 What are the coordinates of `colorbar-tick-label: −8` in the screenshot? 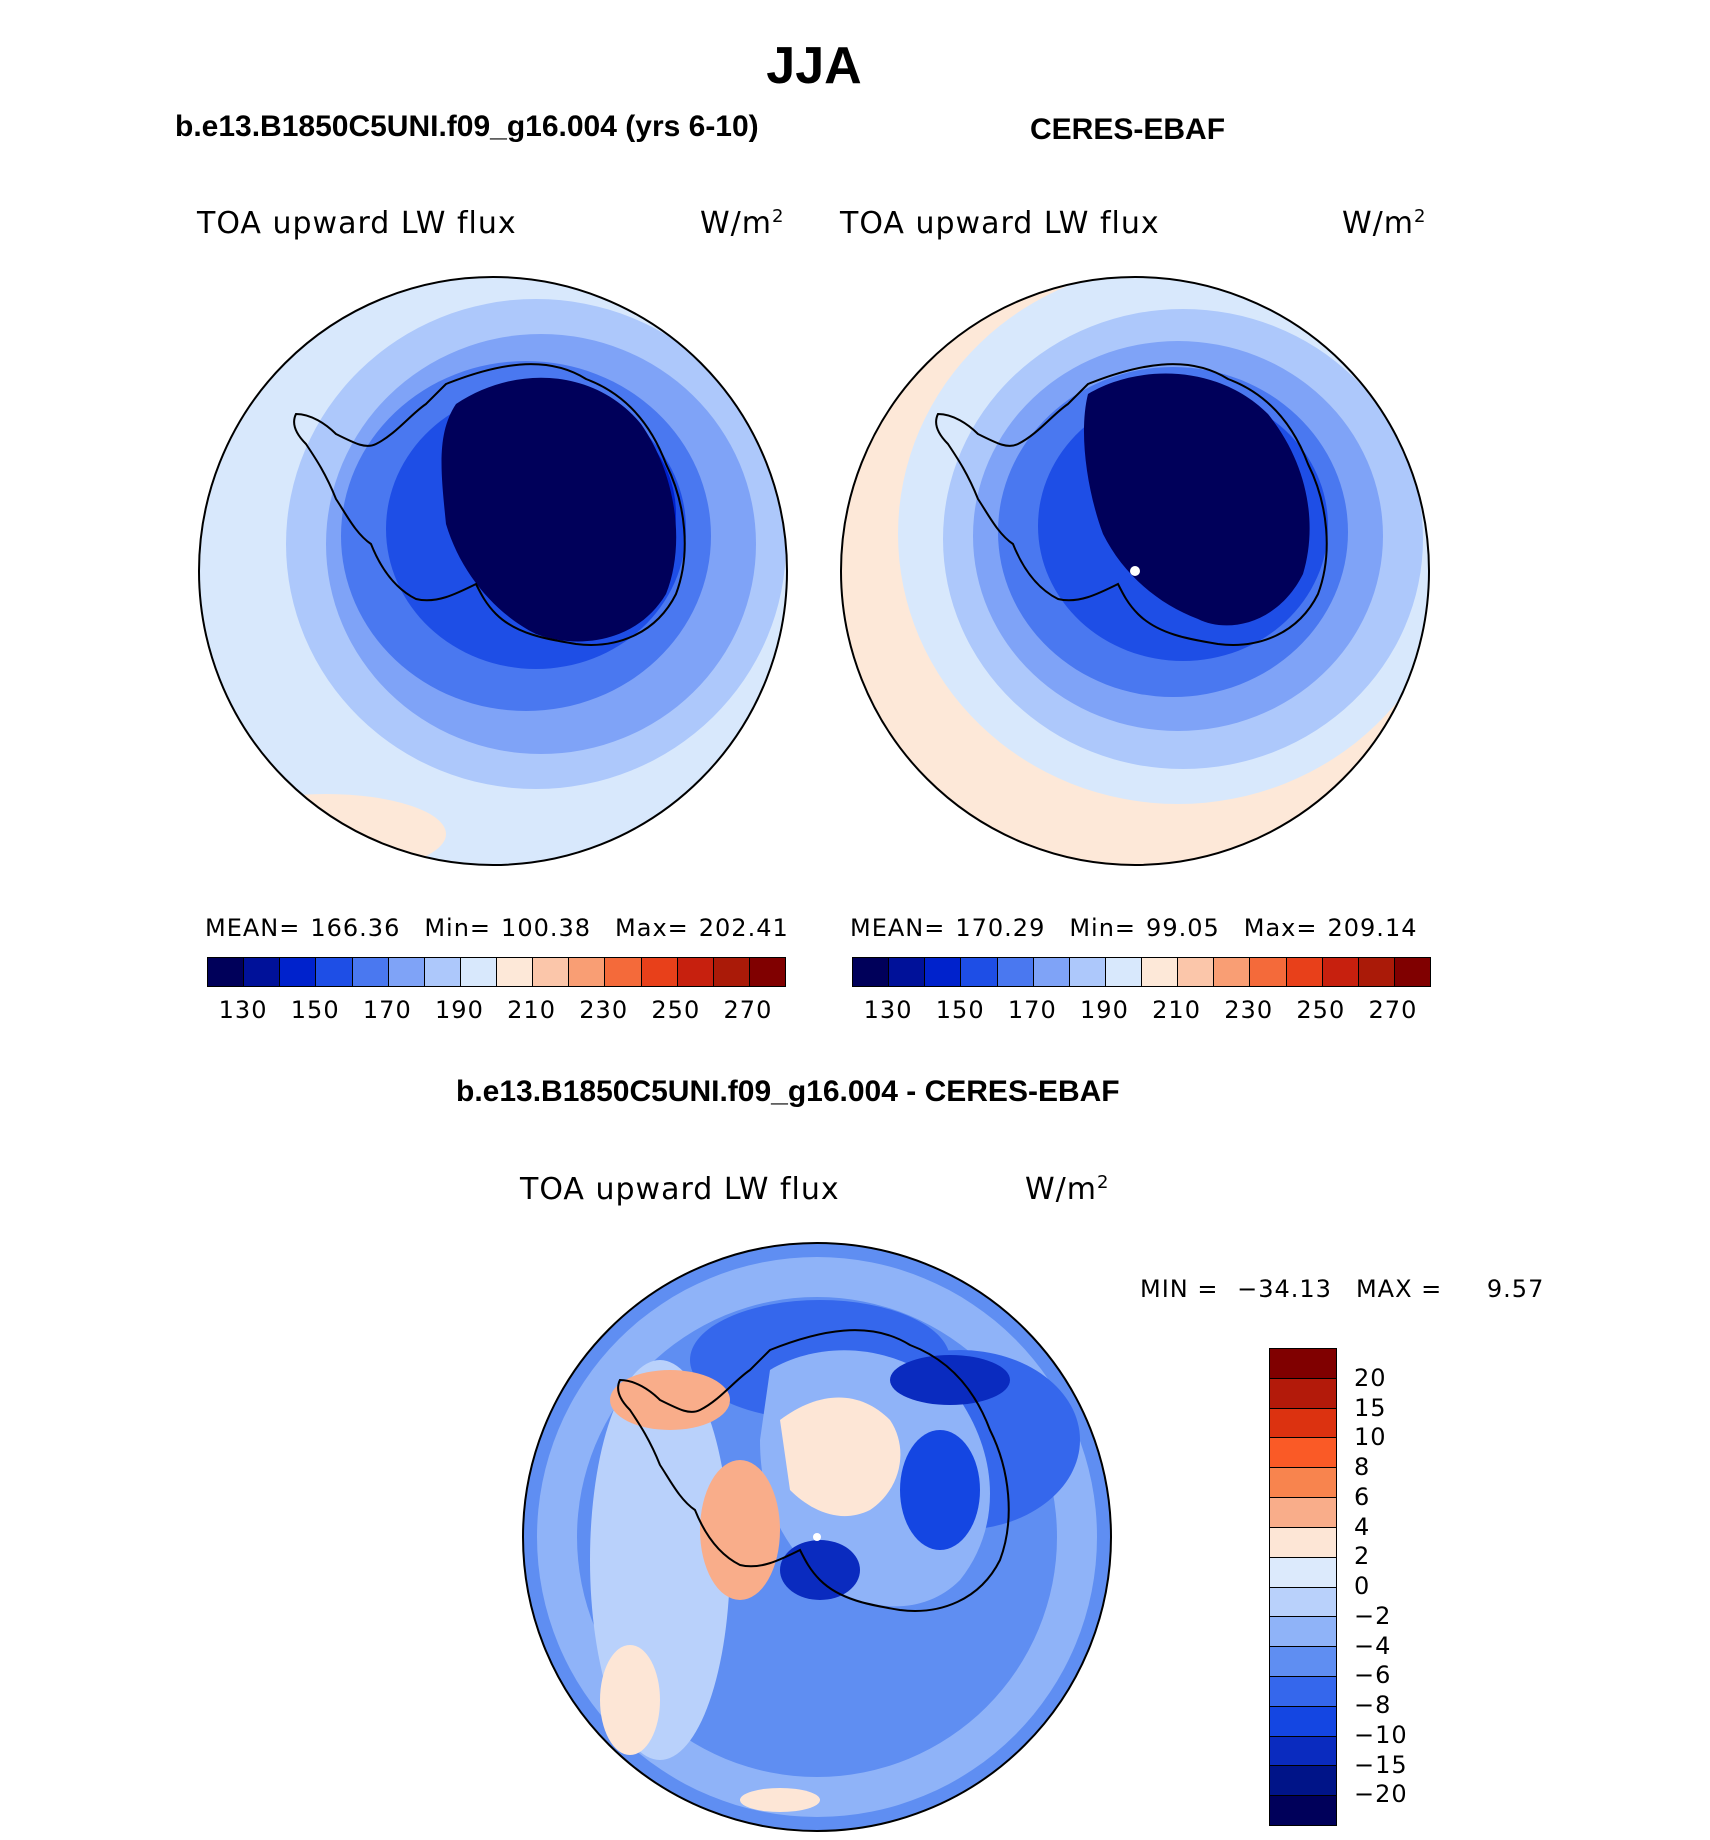 It's located at (1373, 1705).